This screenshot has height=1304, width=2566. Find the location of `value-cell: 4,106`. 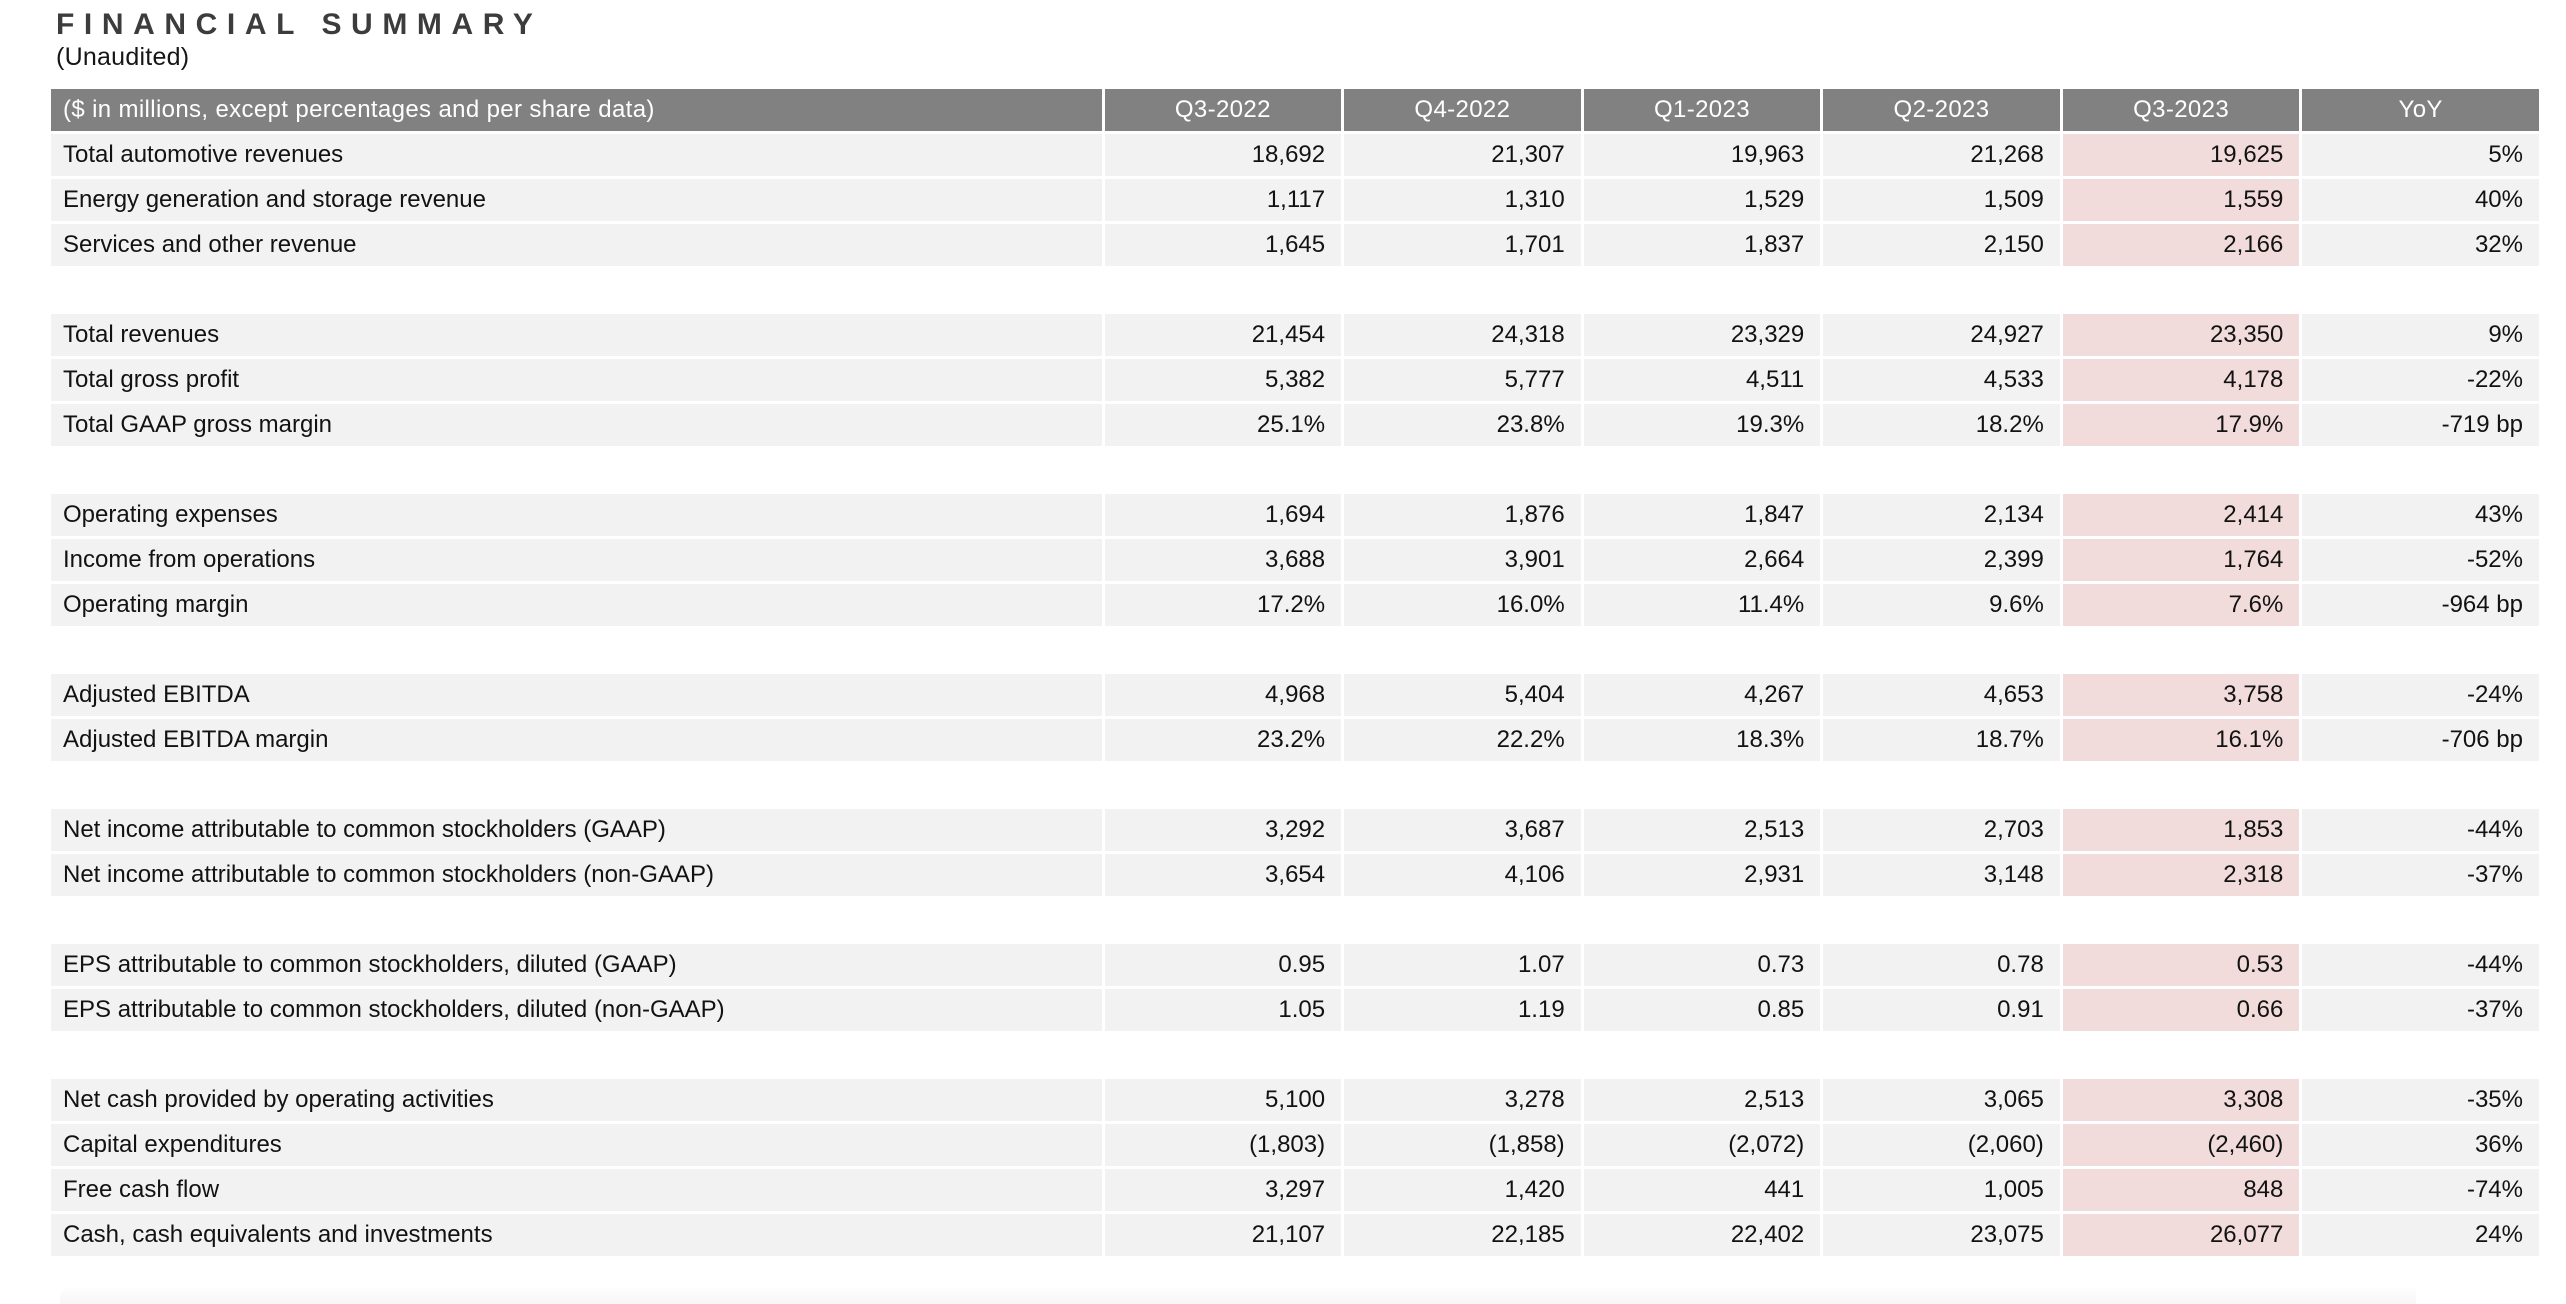

value-cell: 4,106 is located at coordinates (1462, 875).